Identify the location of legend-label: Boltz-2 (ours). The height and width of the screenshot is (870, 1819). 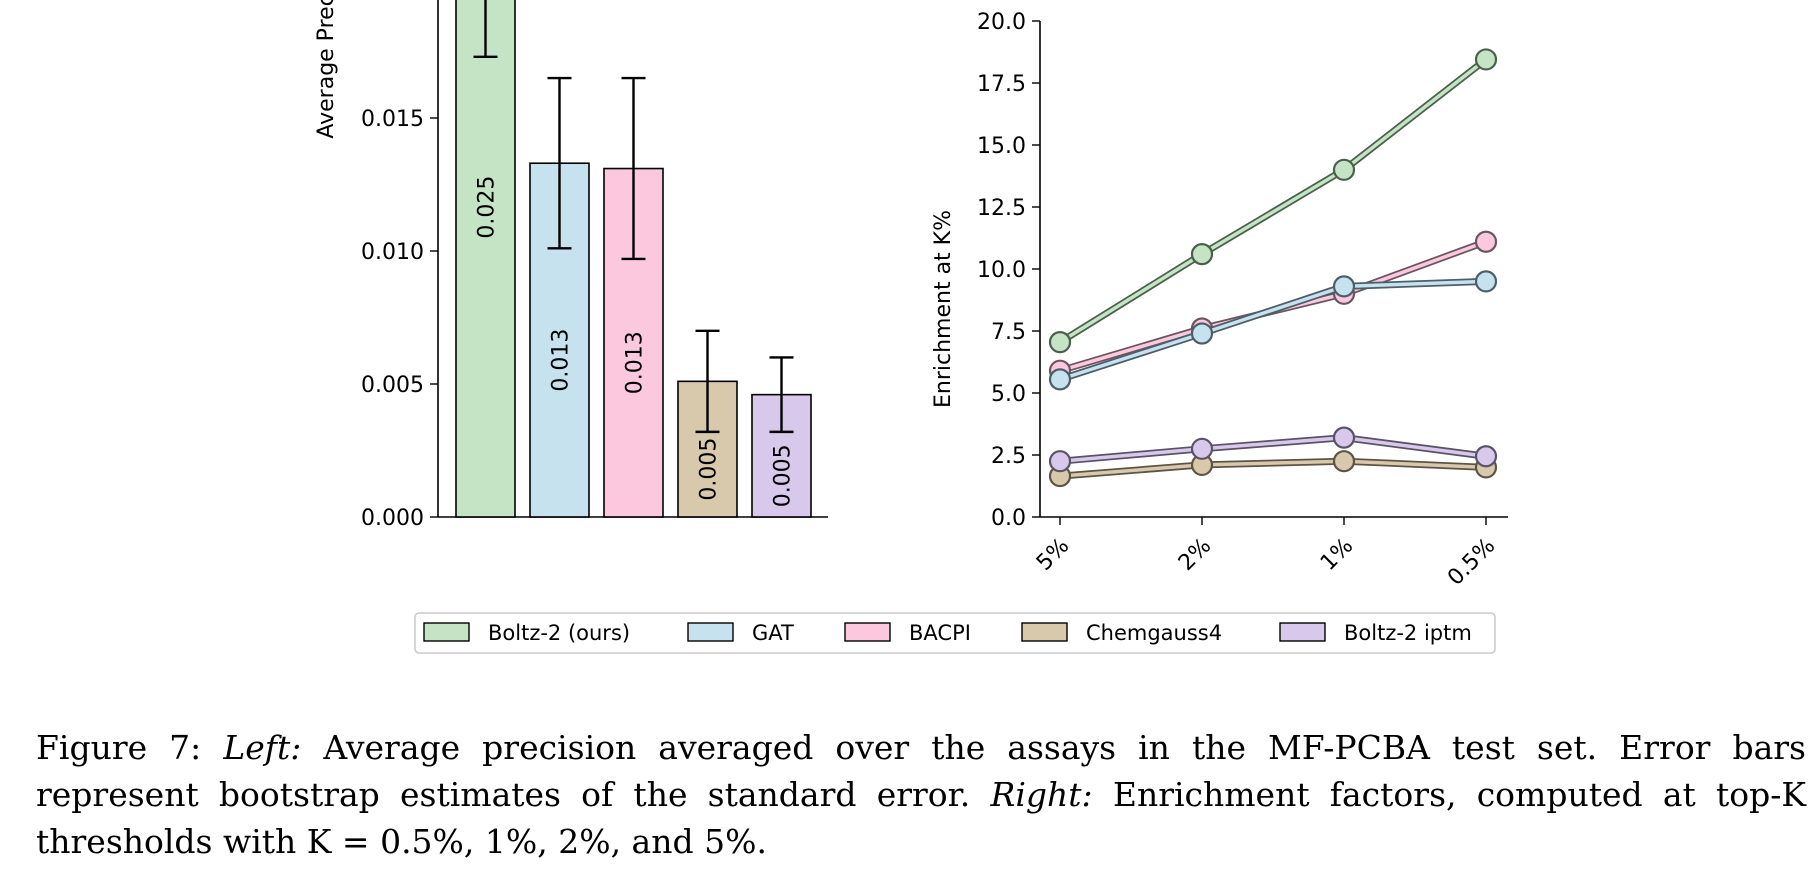
(559, 633).